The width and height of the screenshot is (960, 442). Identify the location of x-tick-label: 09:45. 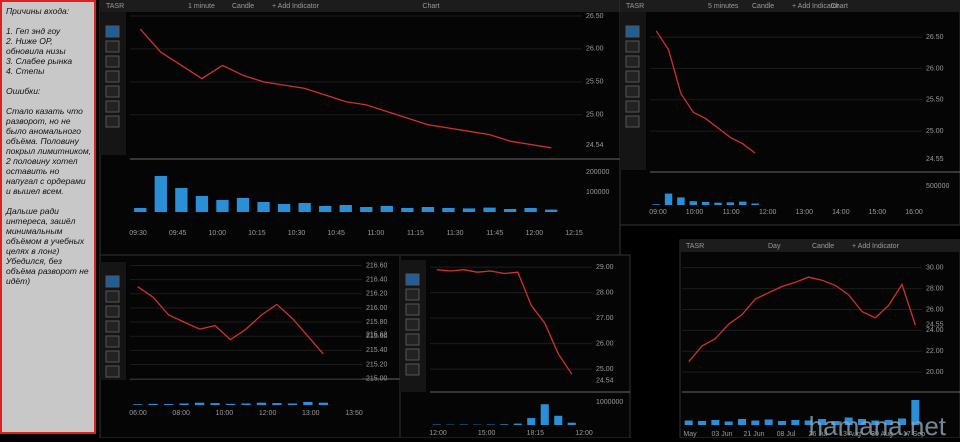
(178, 233).